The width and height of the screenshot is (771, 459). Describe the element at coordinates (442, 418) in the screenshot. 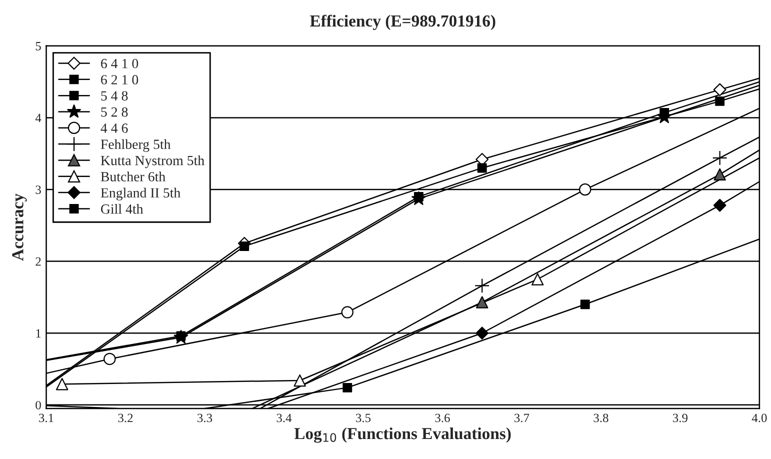

I see `x-tick-label: 3.6` at that location.